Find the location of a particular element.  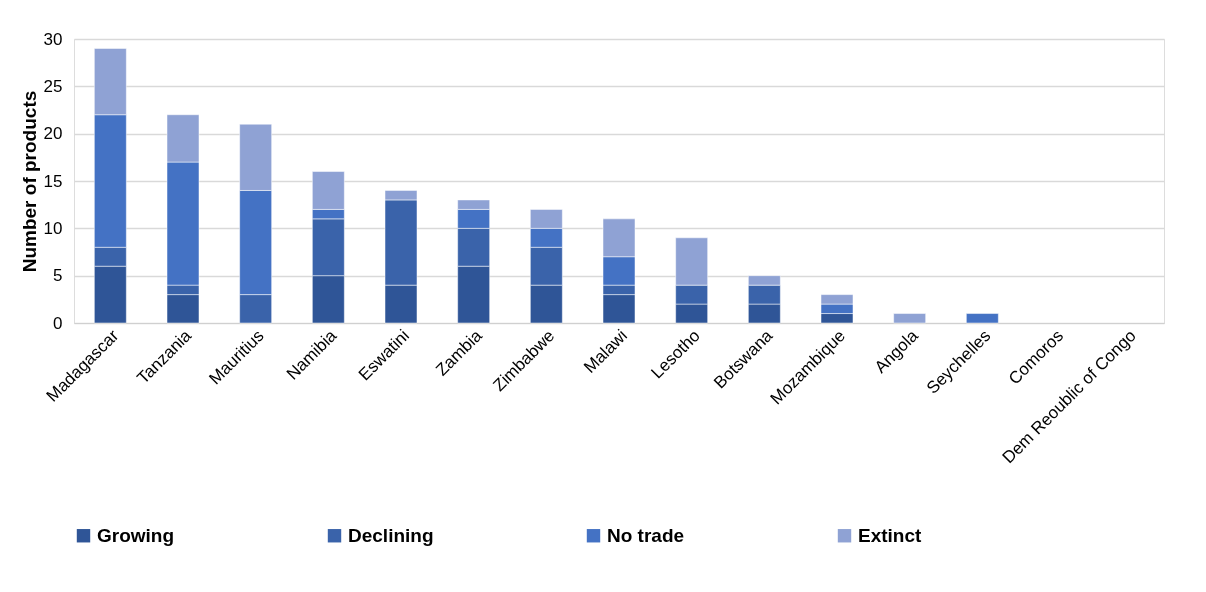

legend-label: No trade is located at coordinates (646, 535).